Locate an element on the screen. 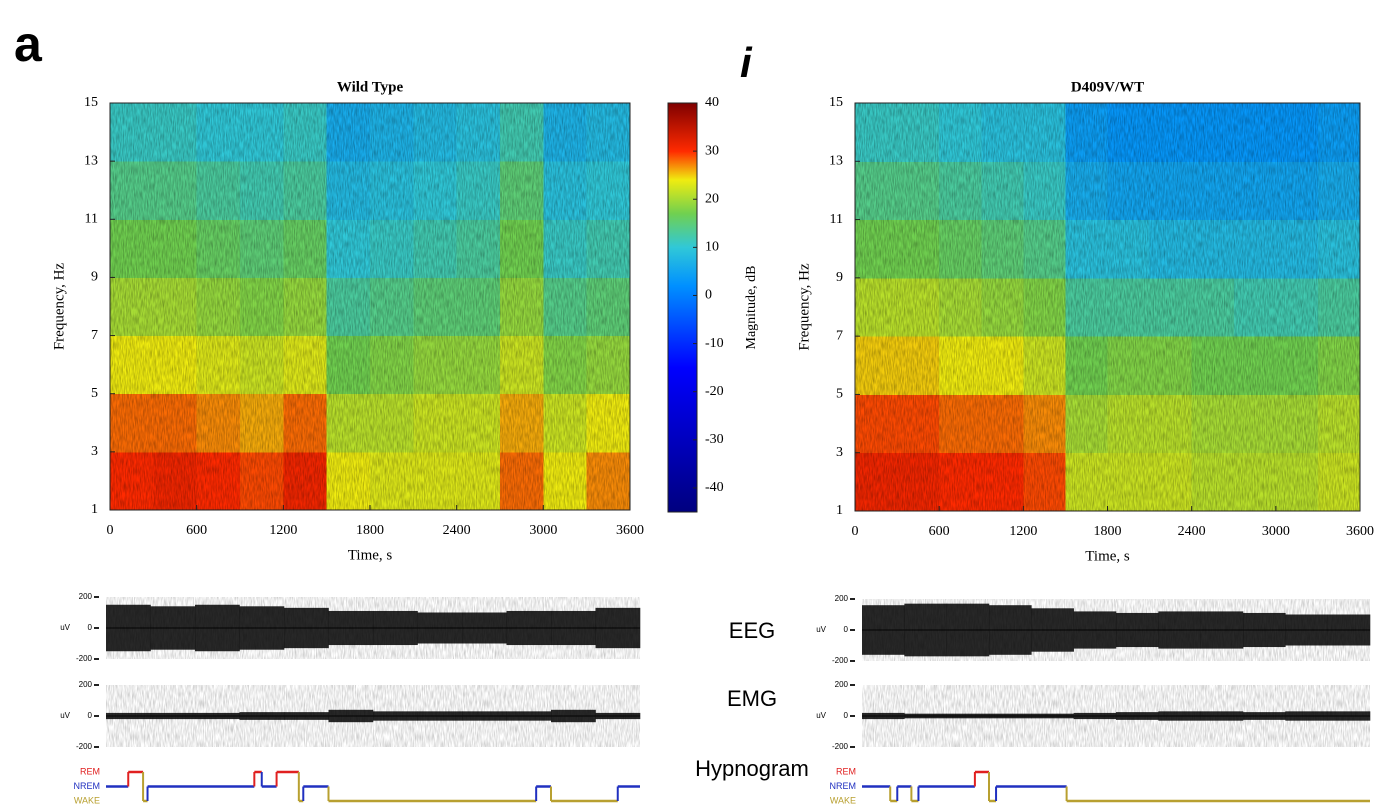 Image resolution: width=1386 pixels, height=812 pixels. colorbar-tick-label: 10 is located at coordinates (712, 247).